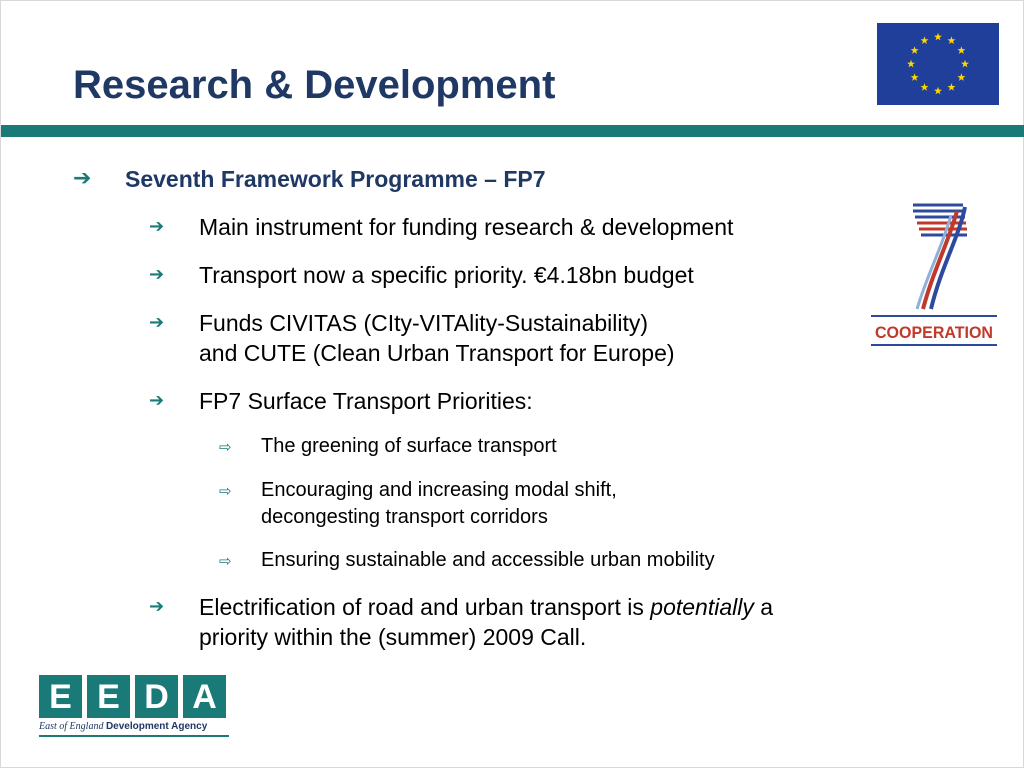 This screenshot has height=768, width=1024. Describe the element at coordinates (702, 607) in the screenshot. I see `emphasis: potentially` at that location.